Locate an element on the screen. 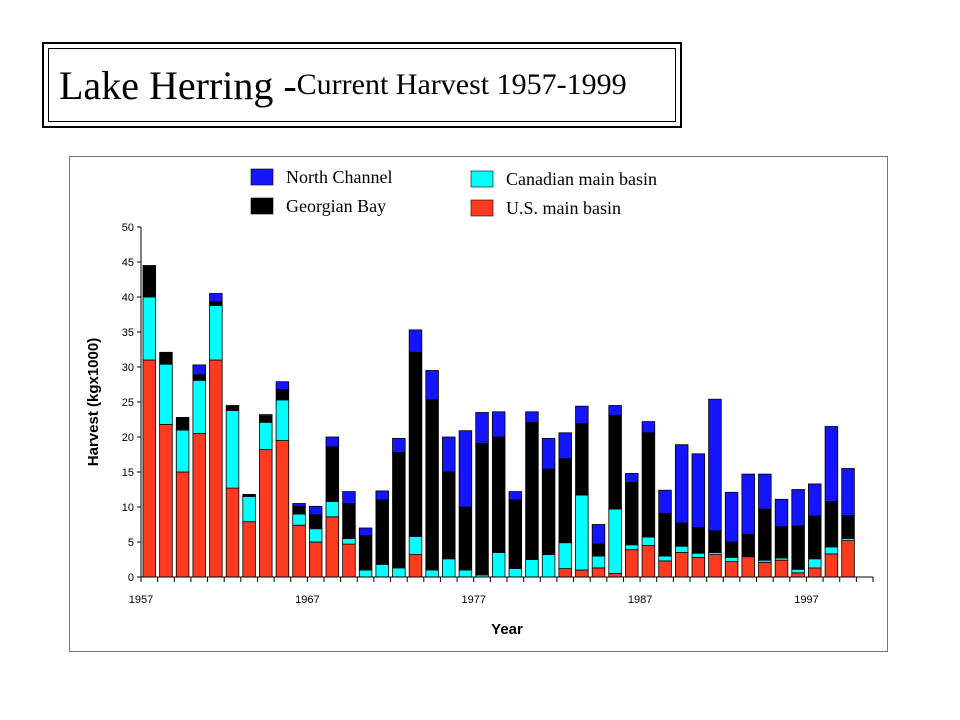 Image resolution: width=960 pixels, height=720 pixels. bar-1991-north-channel is located at coordinates (715, 465).